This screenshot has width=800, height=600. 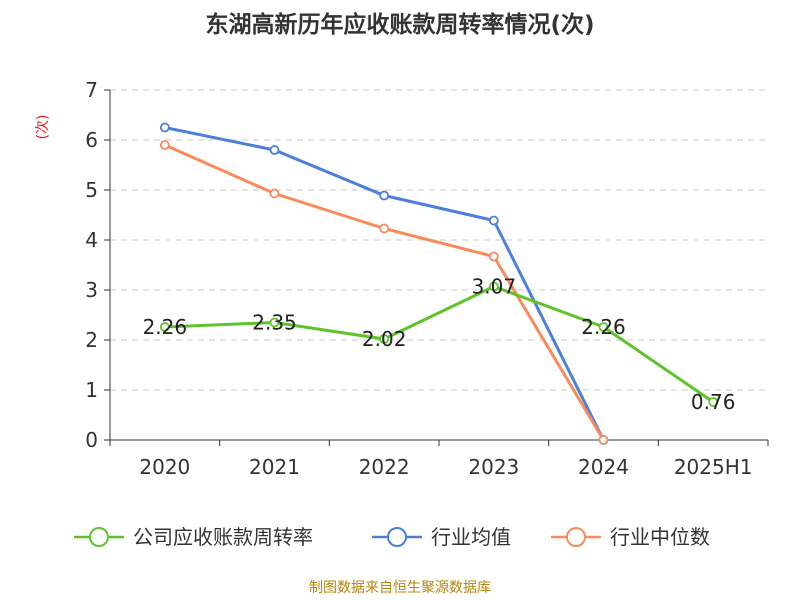 What do you see at coordinates (91, 340) in the screenshot?
I see `y-tick-label: 2` at bounding box center [91, 340].